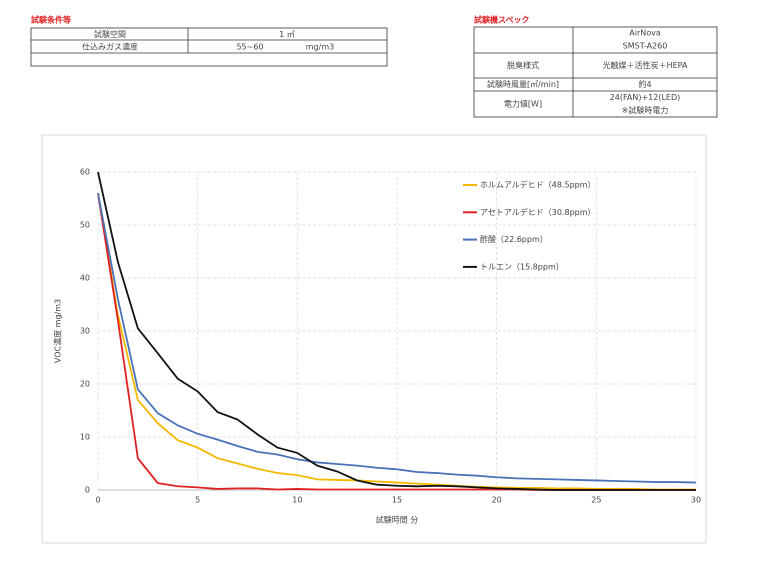 Image resolution: width=760 pixels, height=562 pixels. I want to click on x-tick-label: 20, so click(497, 500).